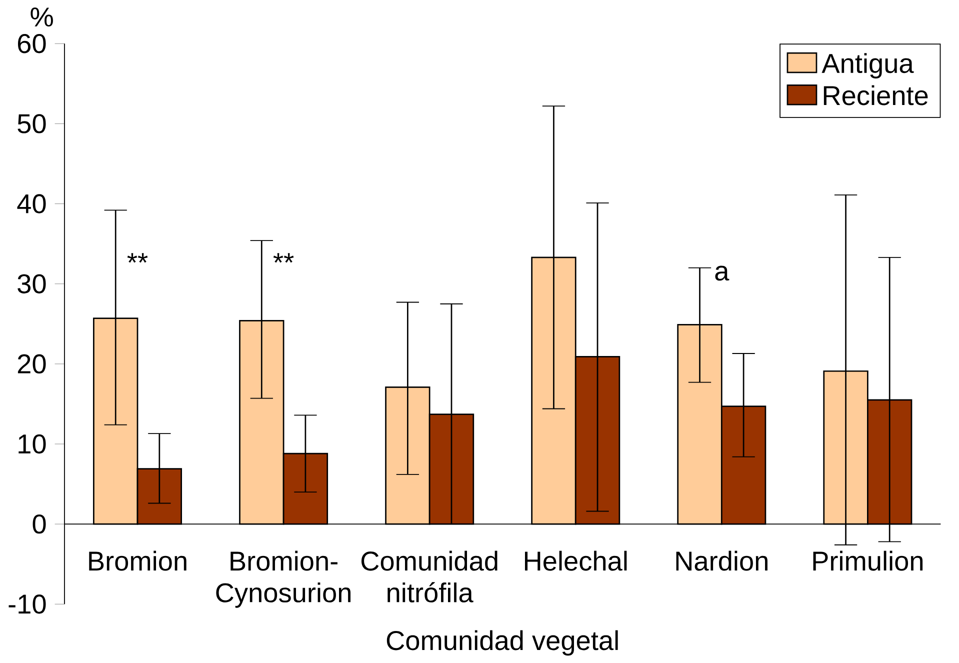  Describe the element at coordinates (27, 604) in the screenshot. I see `y-tick-label: -10` at that location.